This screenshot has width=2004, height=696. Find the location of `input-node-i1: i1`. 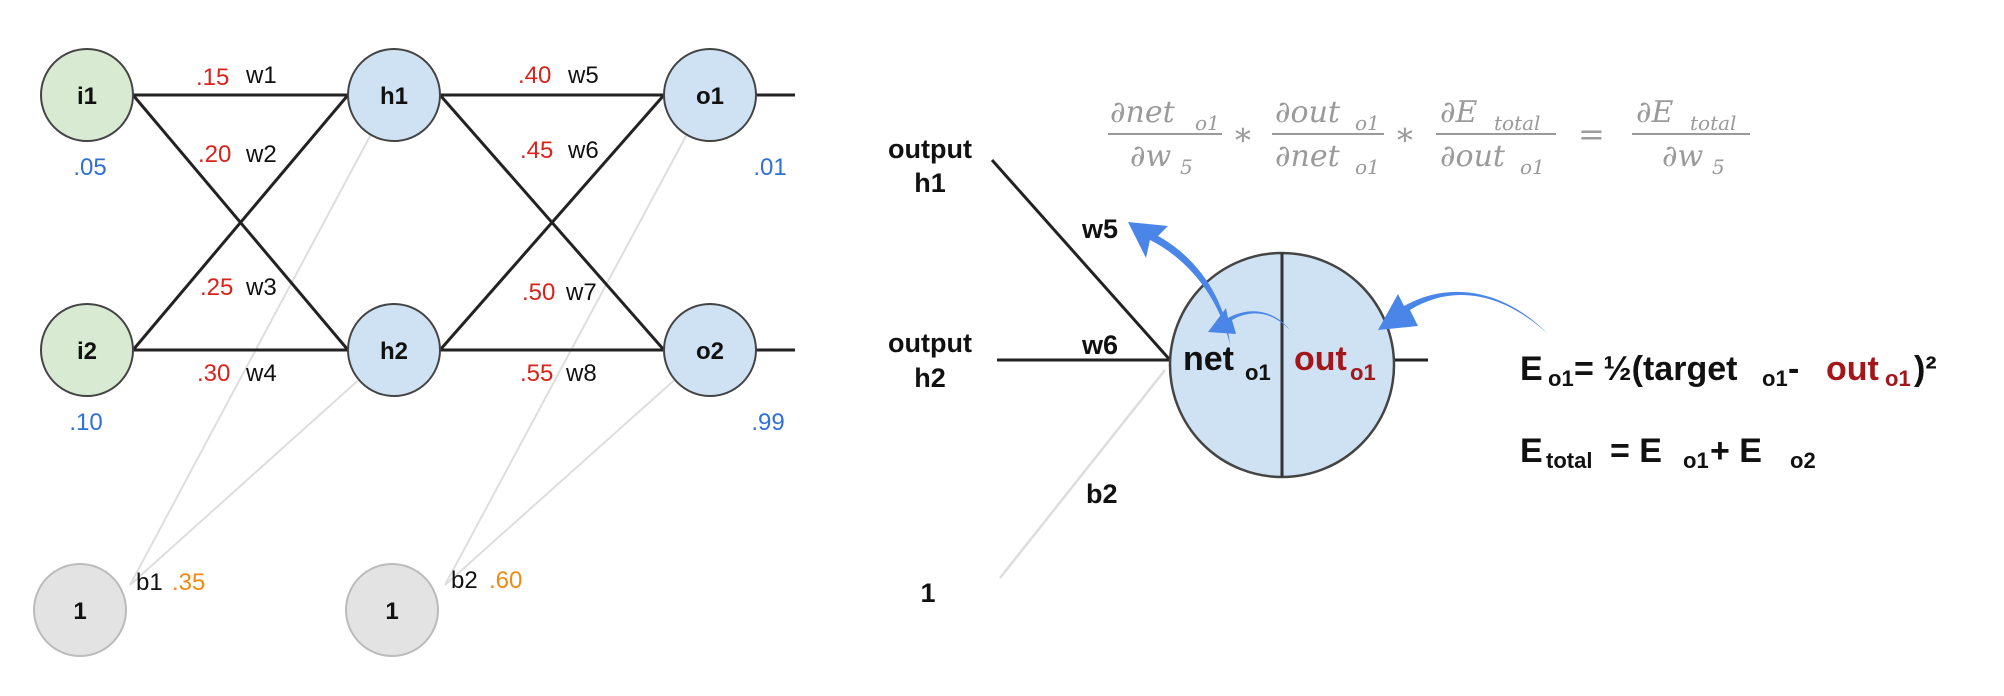

input-node-i1: i1 is located at coordinates (87, 95).